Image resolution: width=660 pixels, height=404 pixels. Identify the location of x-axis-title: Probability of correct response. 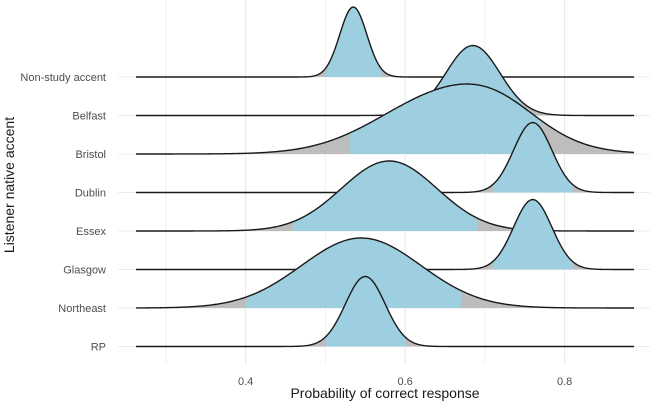
(384, 393).